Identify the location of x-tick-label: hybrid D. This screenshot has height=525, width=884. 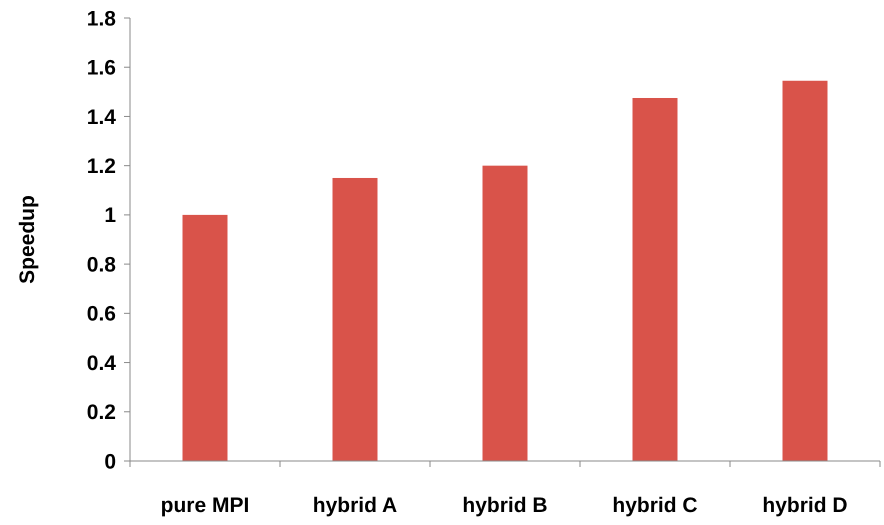
(805, 505).